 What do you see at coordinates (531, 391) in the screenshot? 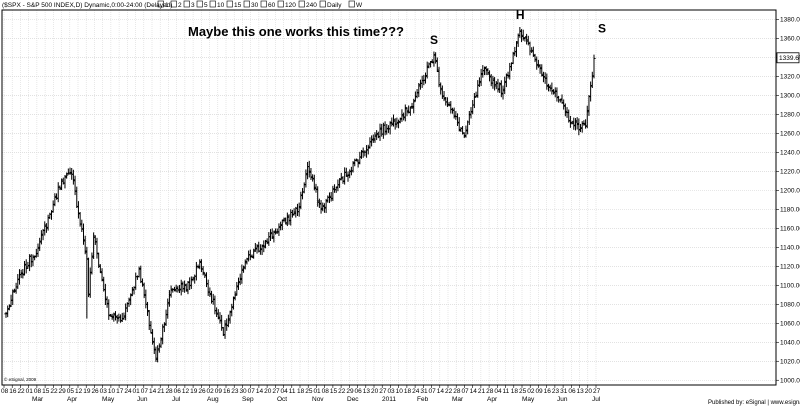
I see `x-tick-label: 02` at bounding box center [531, 391].